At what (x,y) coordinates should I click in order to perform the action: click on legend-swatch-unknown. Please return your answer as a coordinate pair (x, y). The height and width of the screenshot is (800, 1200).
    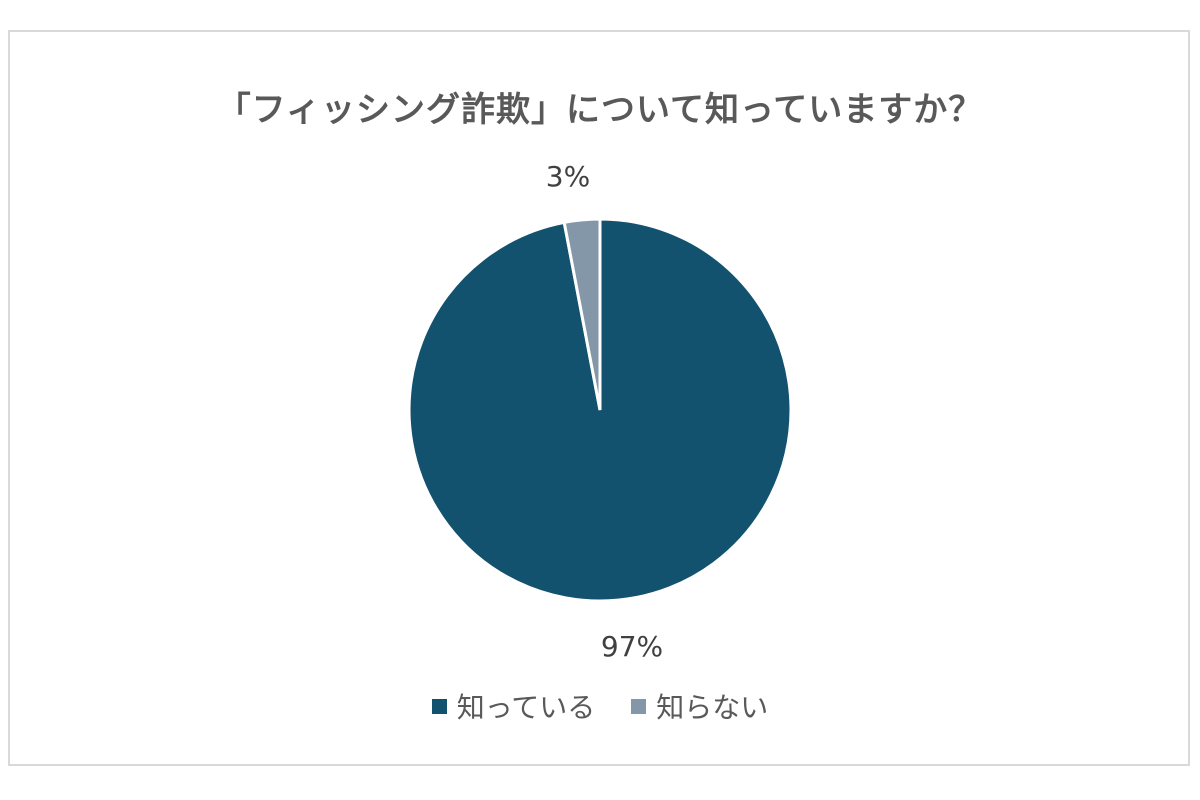
    Looking at the image, I should click on (639, 706).